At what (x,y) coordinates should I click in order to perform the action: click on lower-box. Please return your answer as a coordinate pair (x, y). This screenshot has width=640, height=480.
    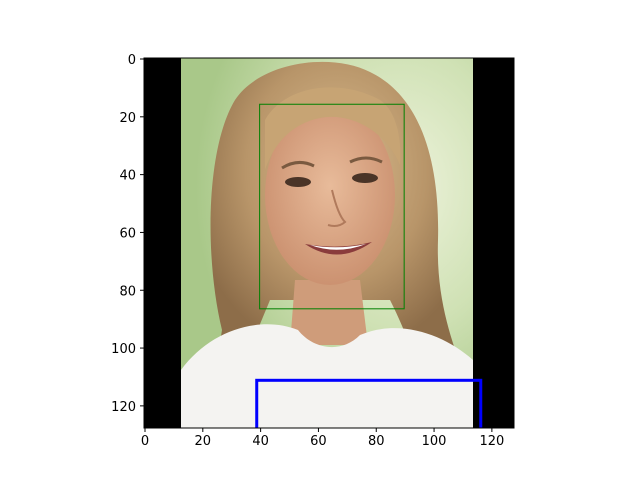
    Looking at the image, I should click on (369, 403).